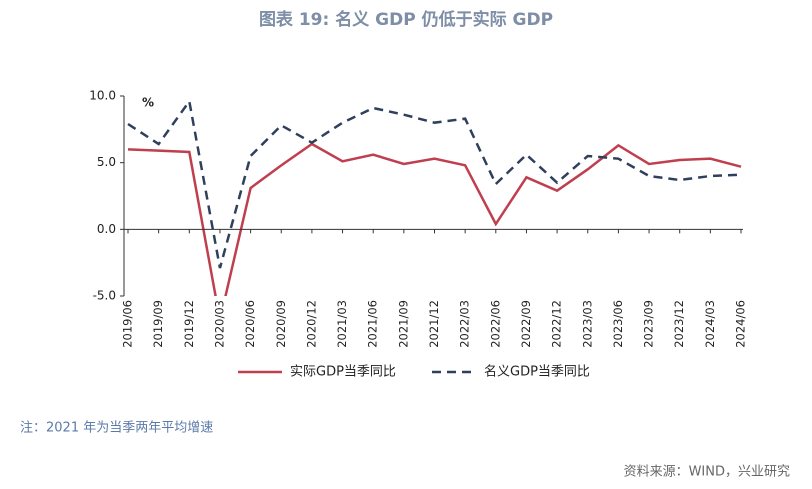 Image resolution: width=812 pixels, height=489 pixels. What do you see at coordinates (250, 324) in the screenshot?
I see `x-tick-label: 2020/06` at bounding box center [250, 324].